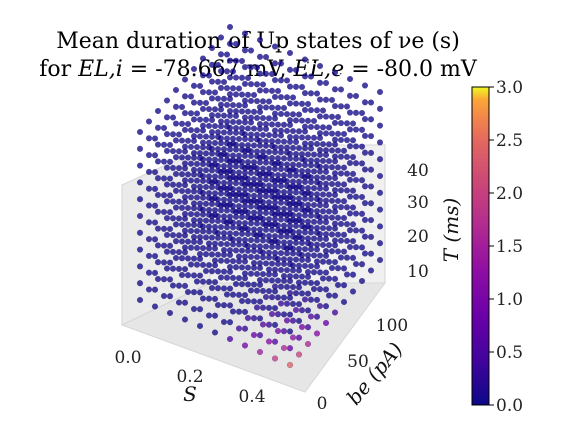 The width and height of the screenshot is (576, 432). Describe the element at coordinates (375, 373) in the screenshot. I see `y-axis-label: be (pA)` at that location.